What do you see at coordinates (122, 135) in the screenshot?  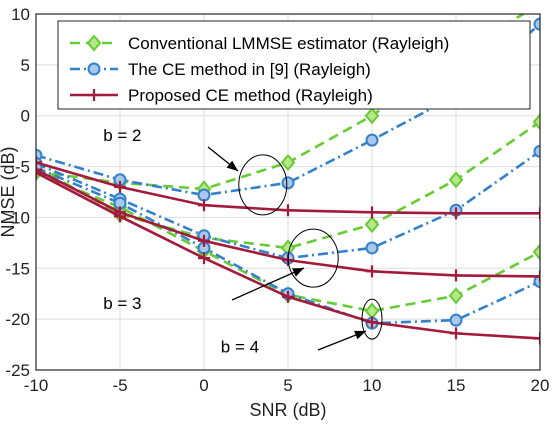 I see `annotation-label-1: b = 2` at bounding box center [122, 135].